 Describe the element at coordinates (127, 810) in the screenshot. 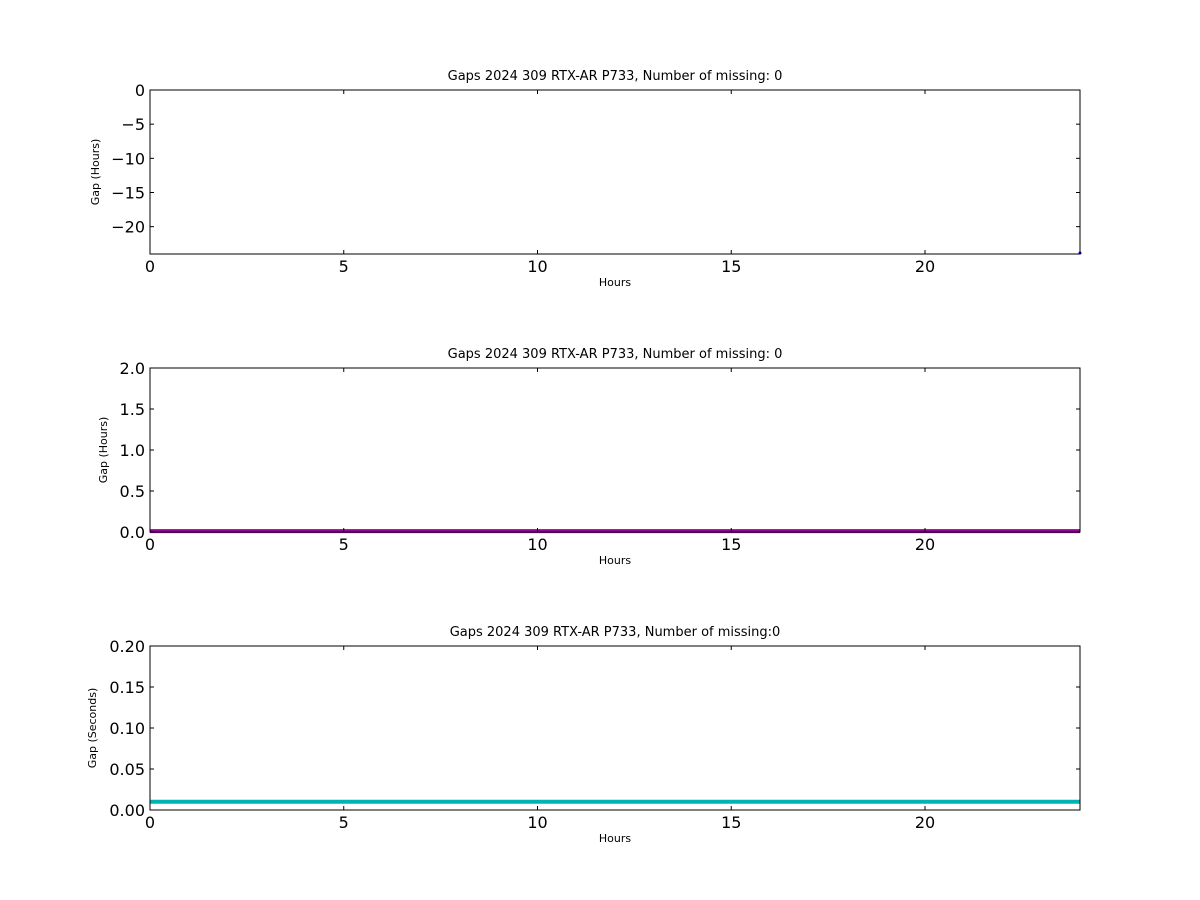

I see `y-tick-label: 0.00` at that location.